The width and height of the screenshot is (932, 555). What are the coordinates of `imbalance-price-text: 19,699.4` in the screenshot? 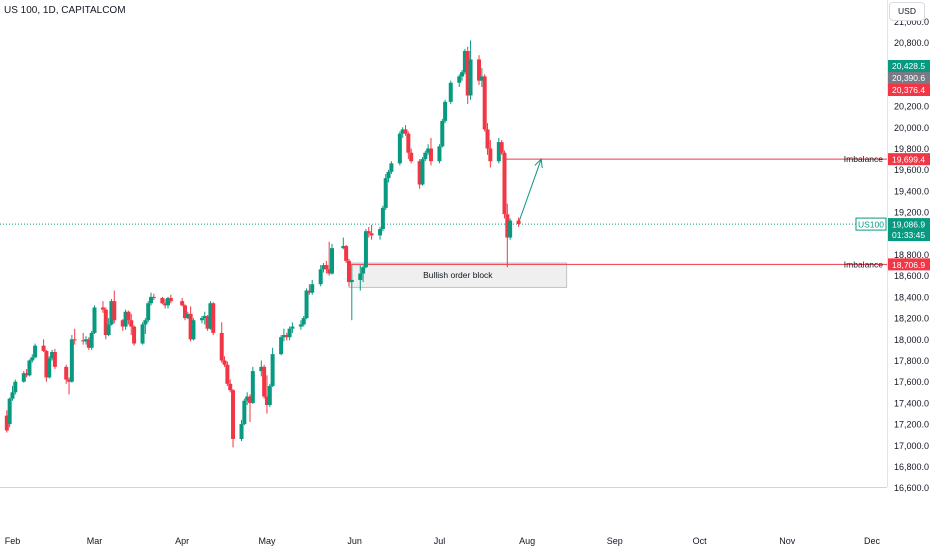 It's located at (908, 160).